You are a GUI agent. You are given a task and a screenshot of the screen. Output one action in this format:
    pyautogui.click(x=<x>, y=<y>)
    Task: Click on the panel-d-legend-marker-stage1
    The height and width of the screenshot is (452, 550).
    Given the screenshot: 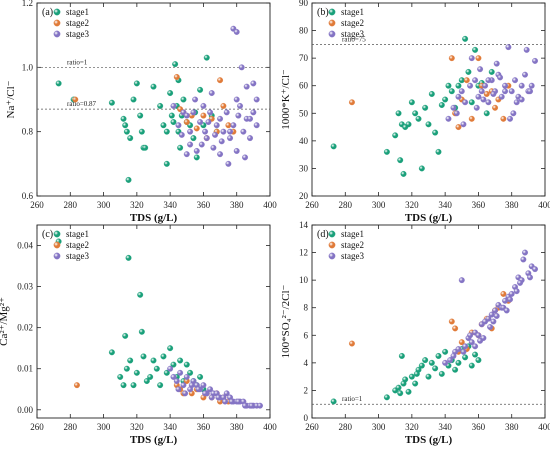 What is the action you would take?
    pyautogui.click(x=332, y=234)
    